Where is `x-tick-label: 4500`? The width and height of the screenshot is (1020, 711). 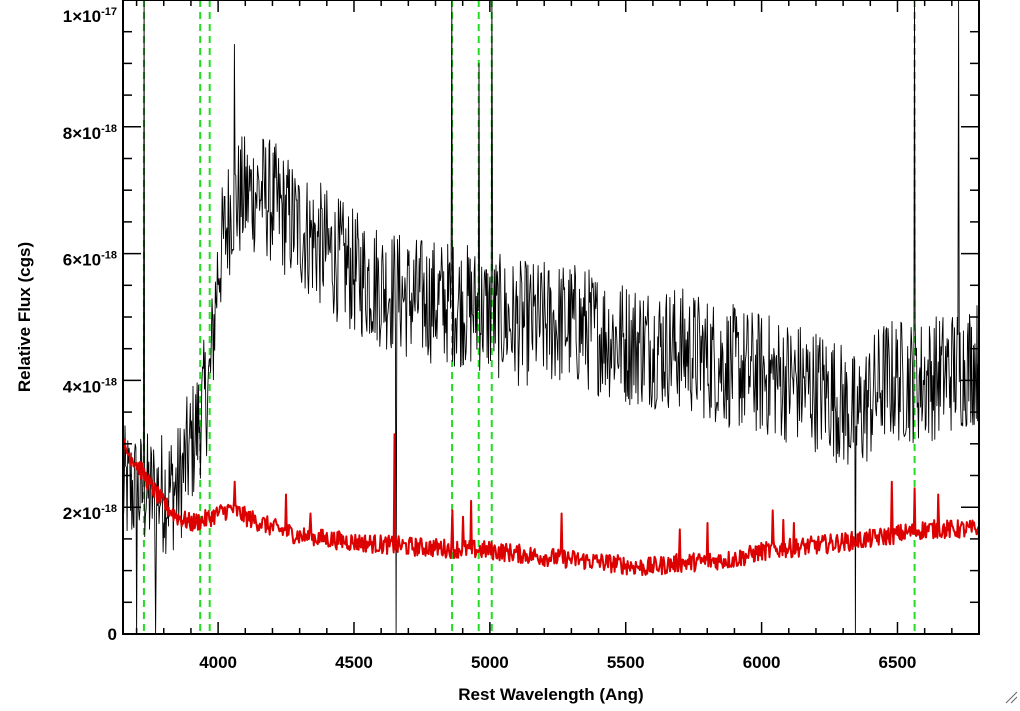
x-tick-label: 4500 is located at coordinates (354, 662).